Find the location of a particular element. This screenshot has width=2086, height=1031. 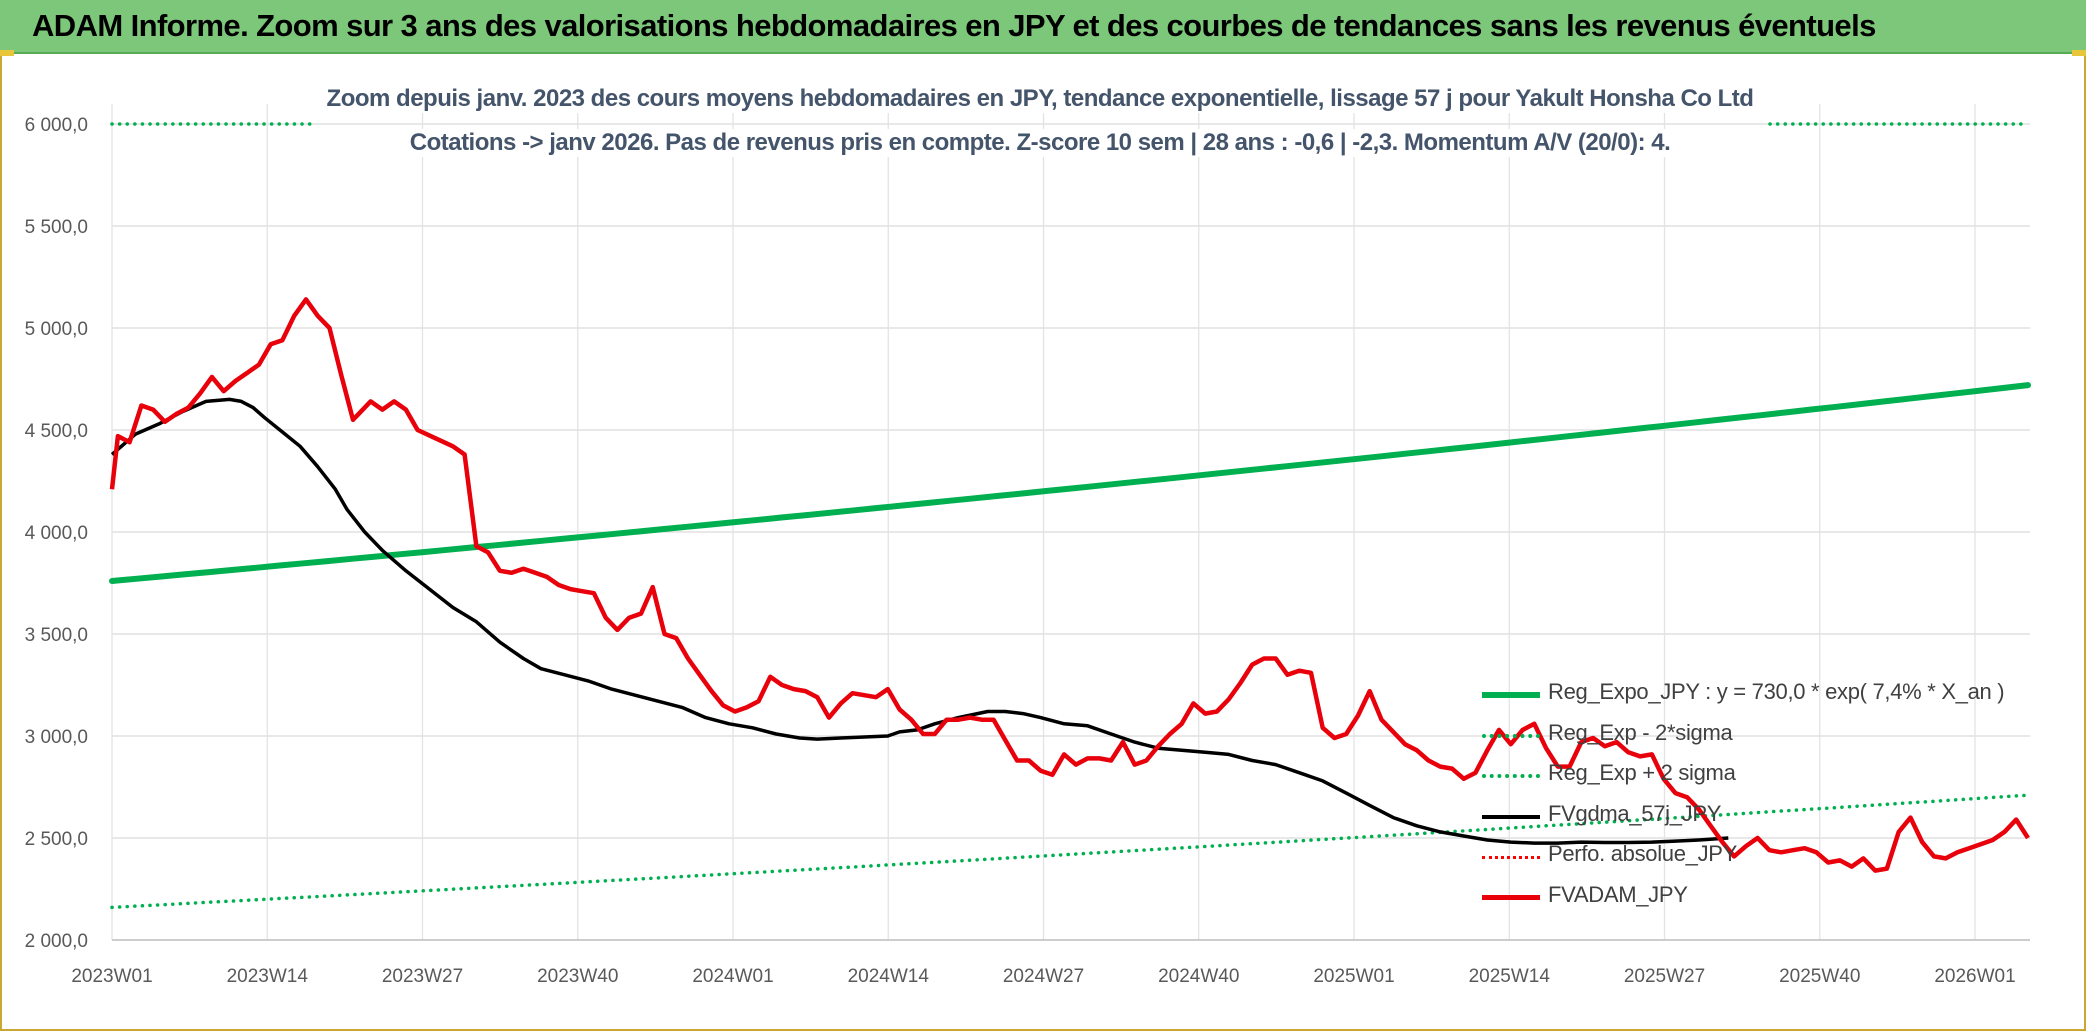

x-tick-label: 2024W01 is located at coordinates (732, 976).